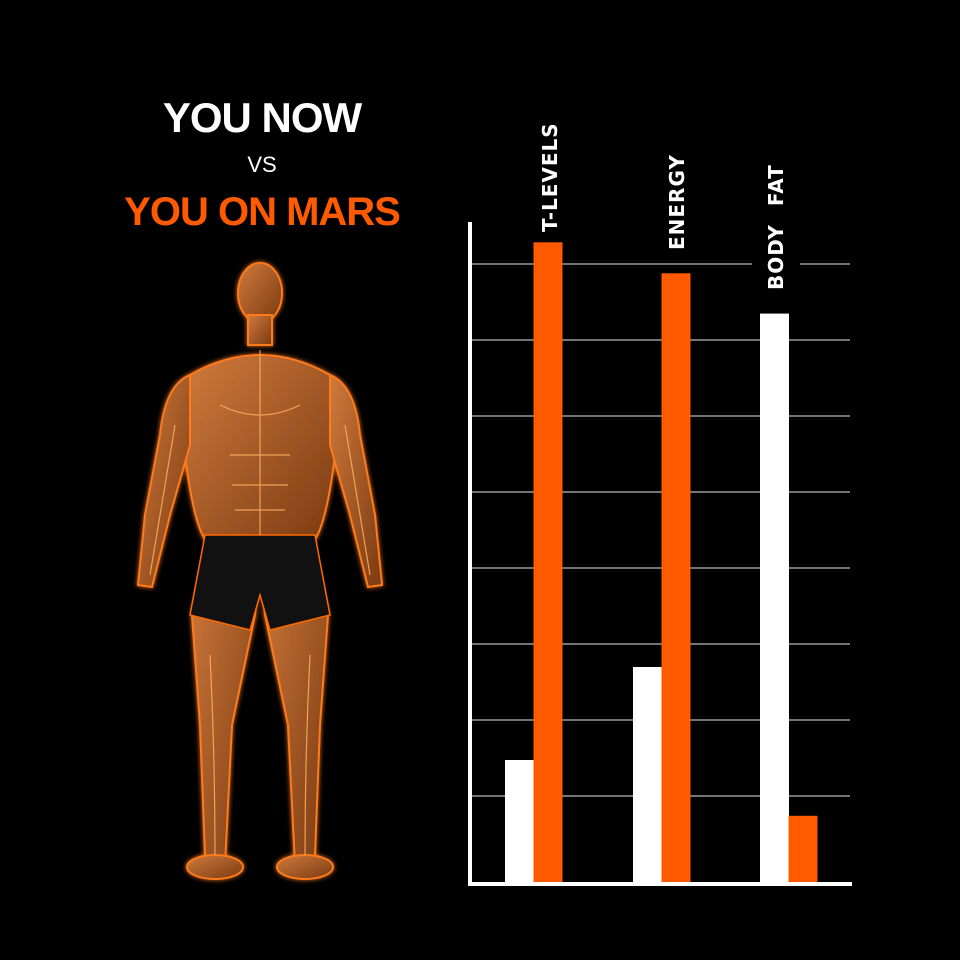  I want to click on category-label-body-fat: BODY FAT, so click(776, 227).